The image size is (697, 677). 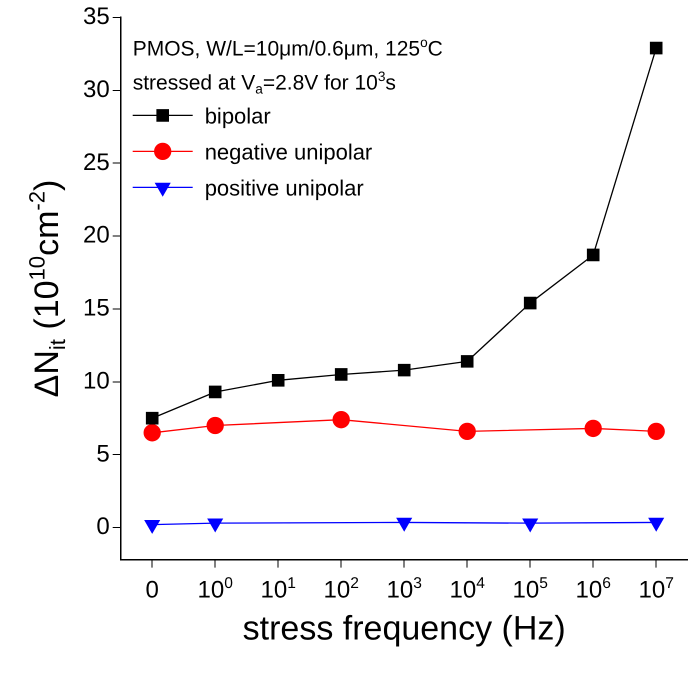 What do you see at coordinates (96, 235) in the screenshot?
I see `y-tick-label: 20` at bounding box center [96, 235].